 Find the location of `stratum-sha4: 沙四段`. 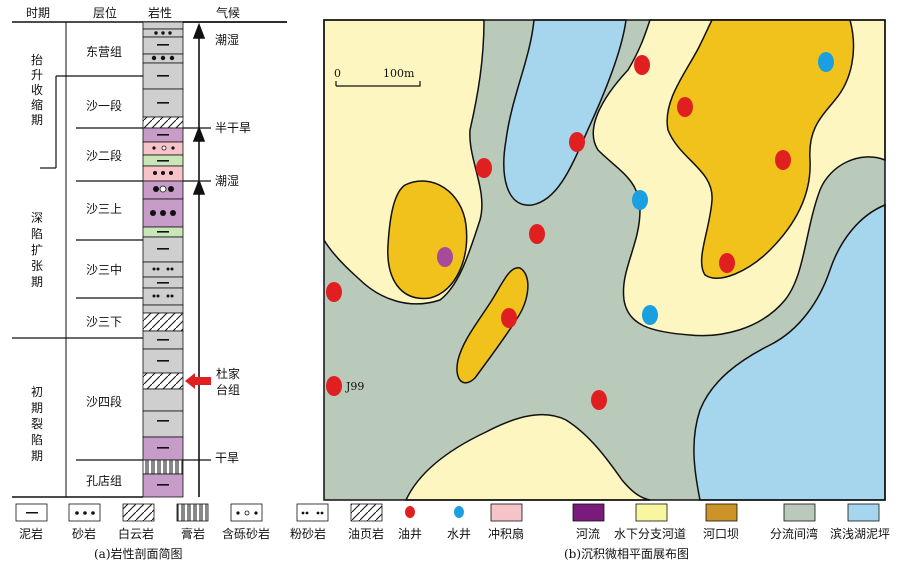

stratum-sha4: 沙四段 is located at coordinates (104, 401).